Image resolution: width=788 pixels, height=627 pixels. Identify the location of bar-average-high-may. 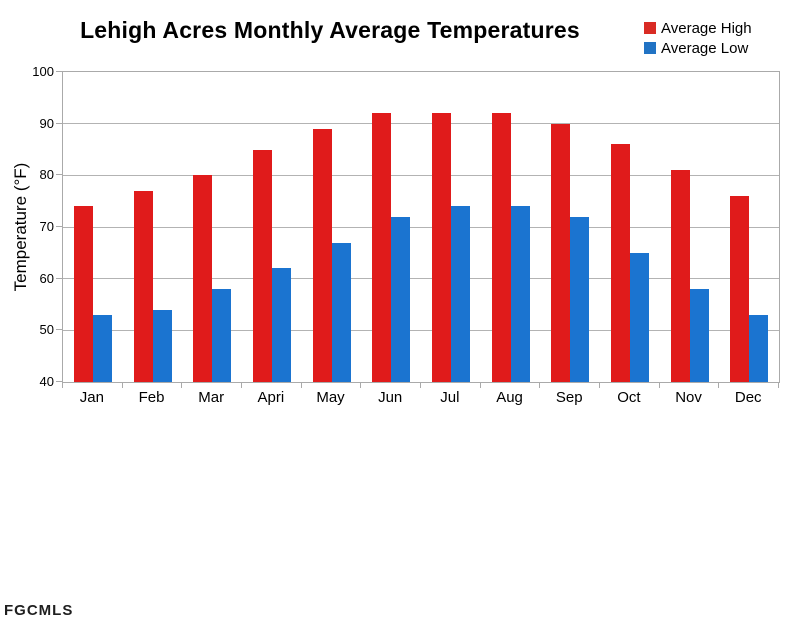
(322, 255).